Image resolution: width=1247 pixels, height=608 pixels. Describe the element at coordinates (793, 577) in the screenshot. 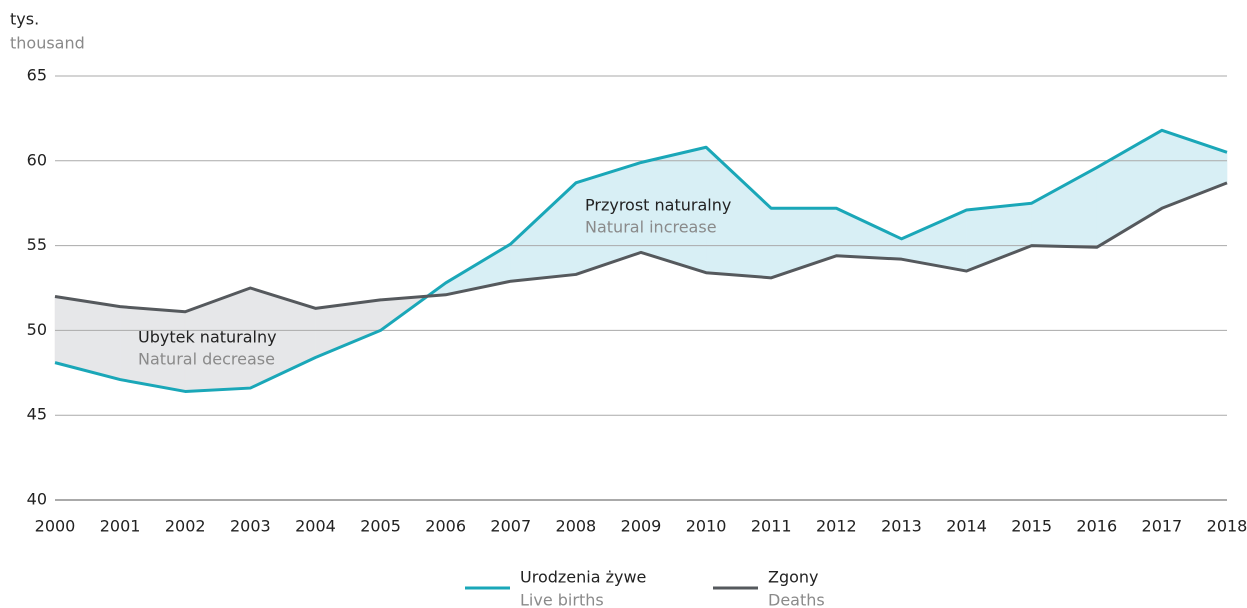

I see `legend-label: Zgony` at that location.